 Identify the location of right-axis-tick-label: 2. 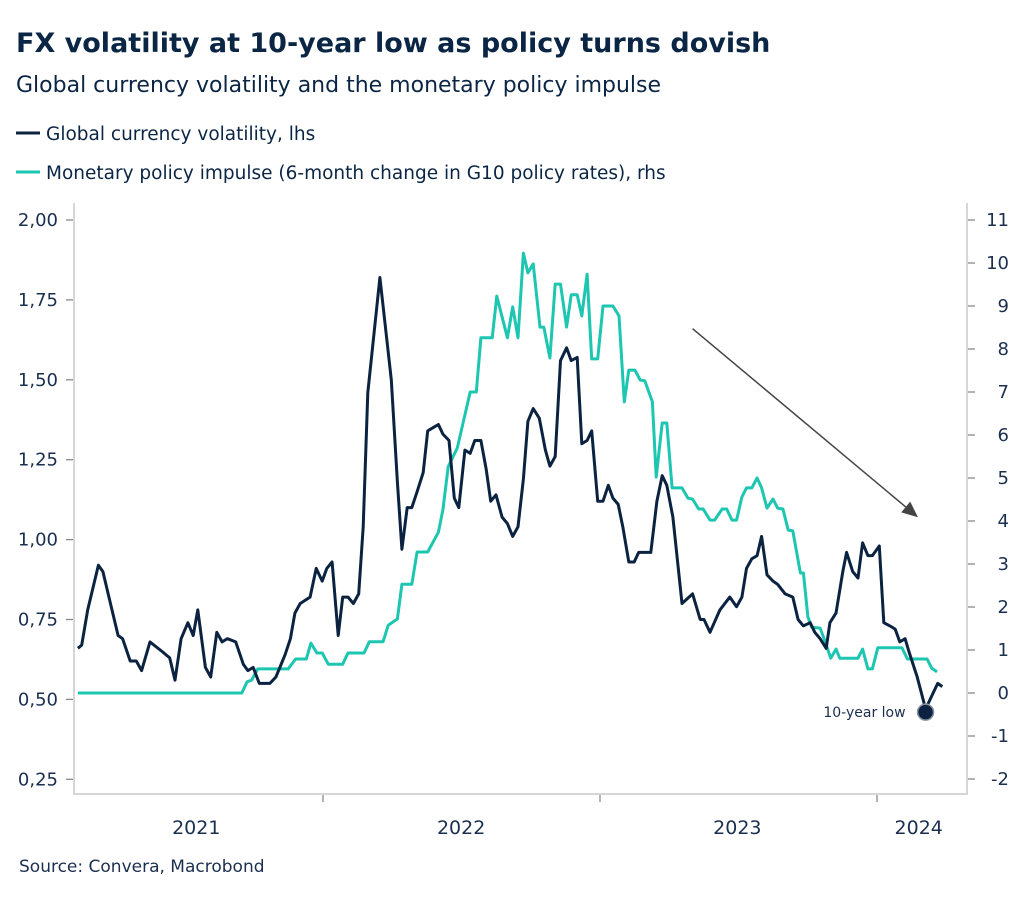
(1003, 607).